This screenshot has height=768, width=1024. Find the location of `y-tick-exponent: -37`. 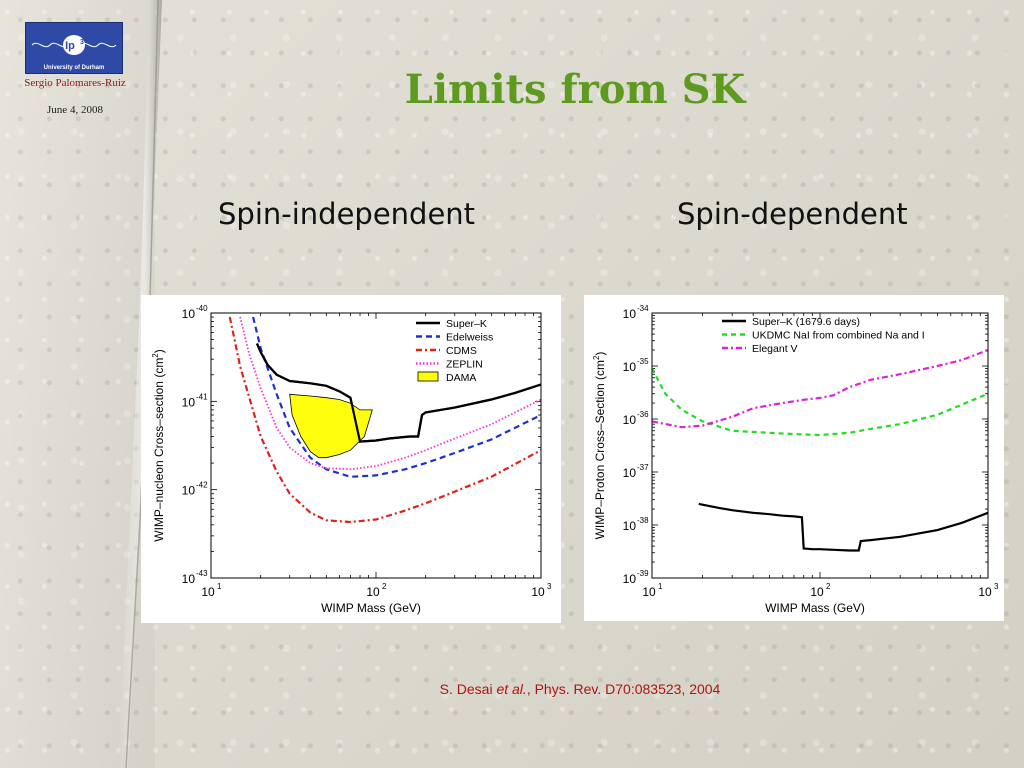

y-tick-exponent: -37 is located at coordinates (643, 467).